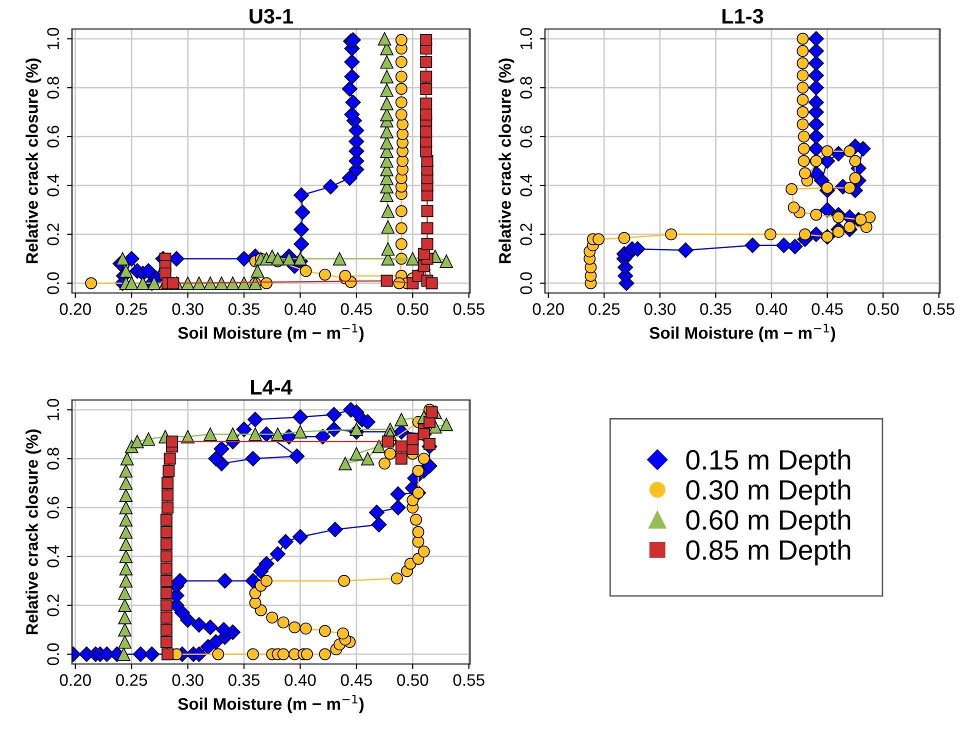 The width and height of the screenshot is (963, 730). What do you see at coordinates (53, 283) in the screenshot?
I see `y-tick-label: 0.0` at bounding box center [53, 283].